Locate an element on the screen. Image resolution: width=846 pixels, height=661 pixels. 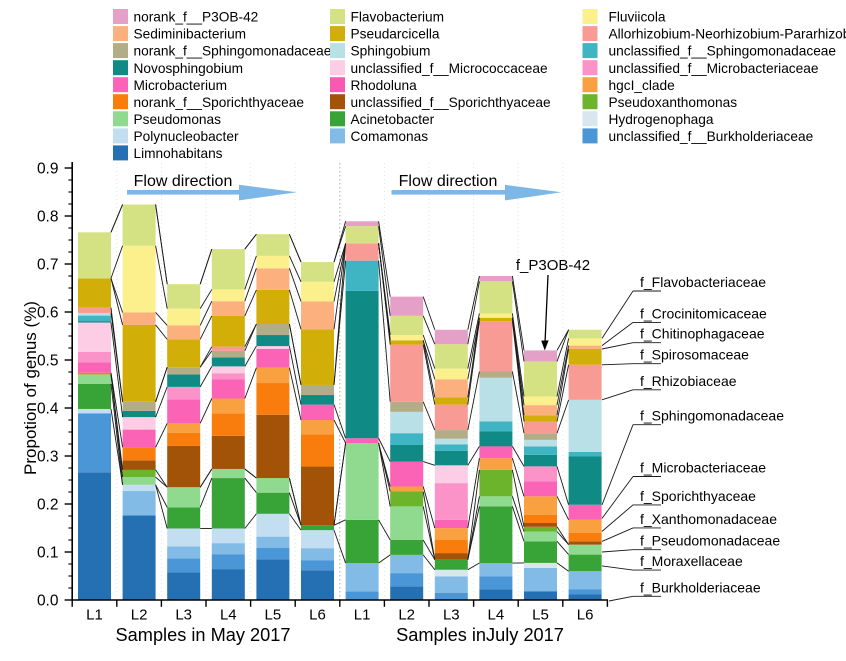
svg-text: f_Spirosomaceae is located at coordinates (694, 355).